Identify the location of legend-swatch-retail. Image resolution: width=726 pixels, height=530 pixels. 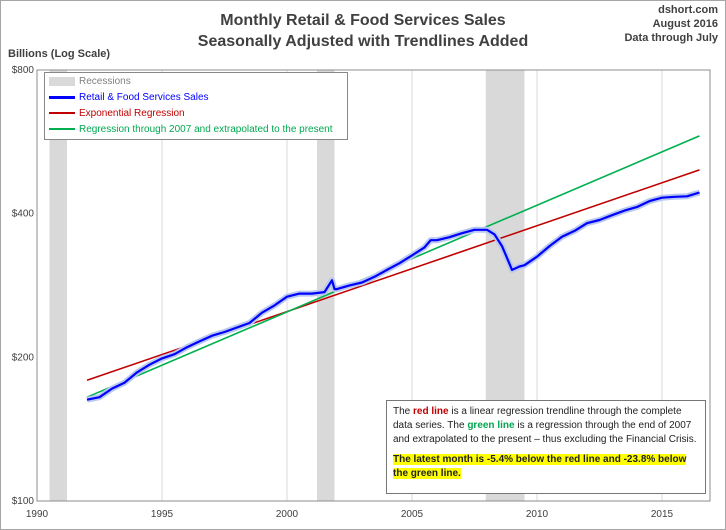
(62, 97).